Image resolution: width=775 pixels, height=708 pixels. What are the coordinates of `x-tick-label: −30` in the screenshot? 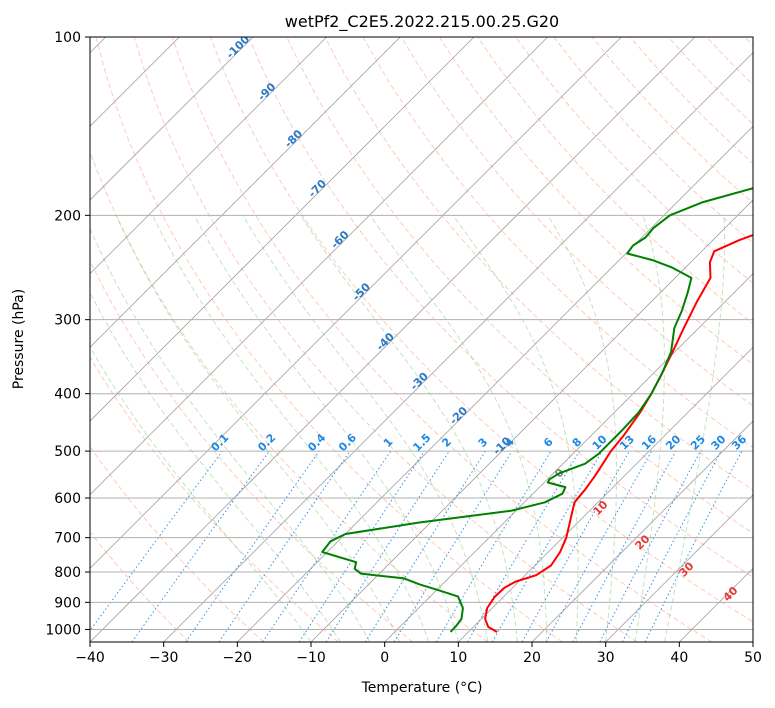 It's located at (164, 658).